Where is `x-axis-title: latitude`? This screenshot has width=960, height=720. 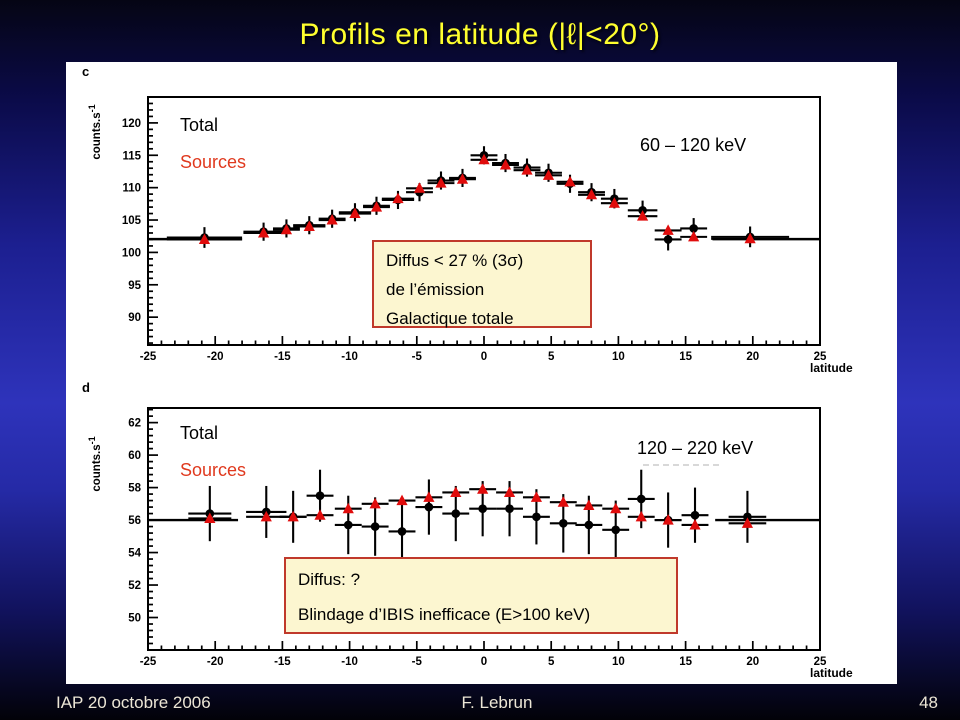 x-axis-title: latitude is located at coordinates (831, 368).